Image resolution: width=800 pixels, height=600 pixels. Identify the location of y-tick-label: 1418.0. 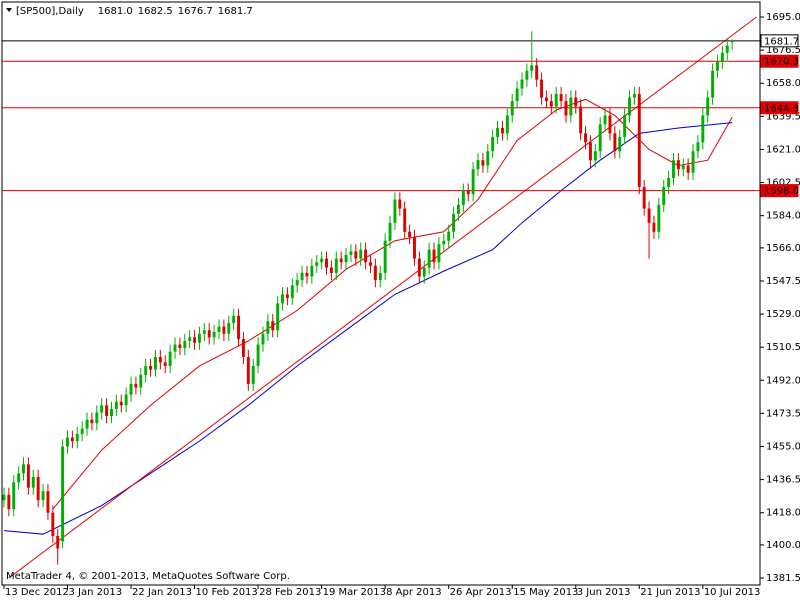
(783, 513).